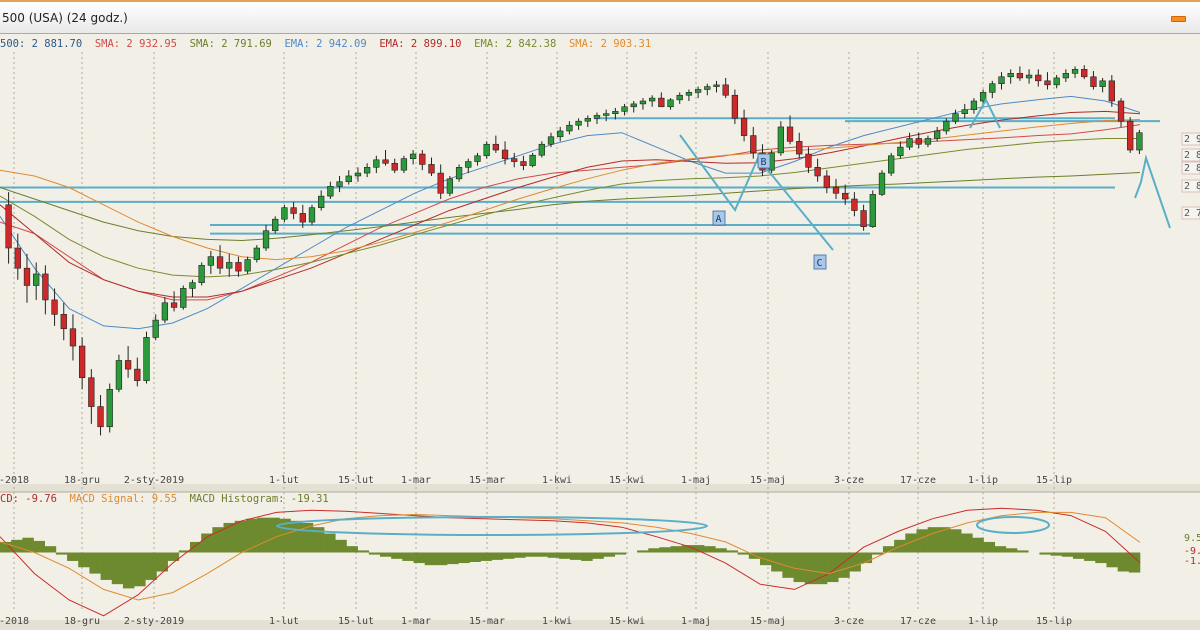 The image size is (1200, 630). Describe the element at coordinates (416, 621) in the screenshot. I see `x-tick-label-macd: 1-mar` at that location.